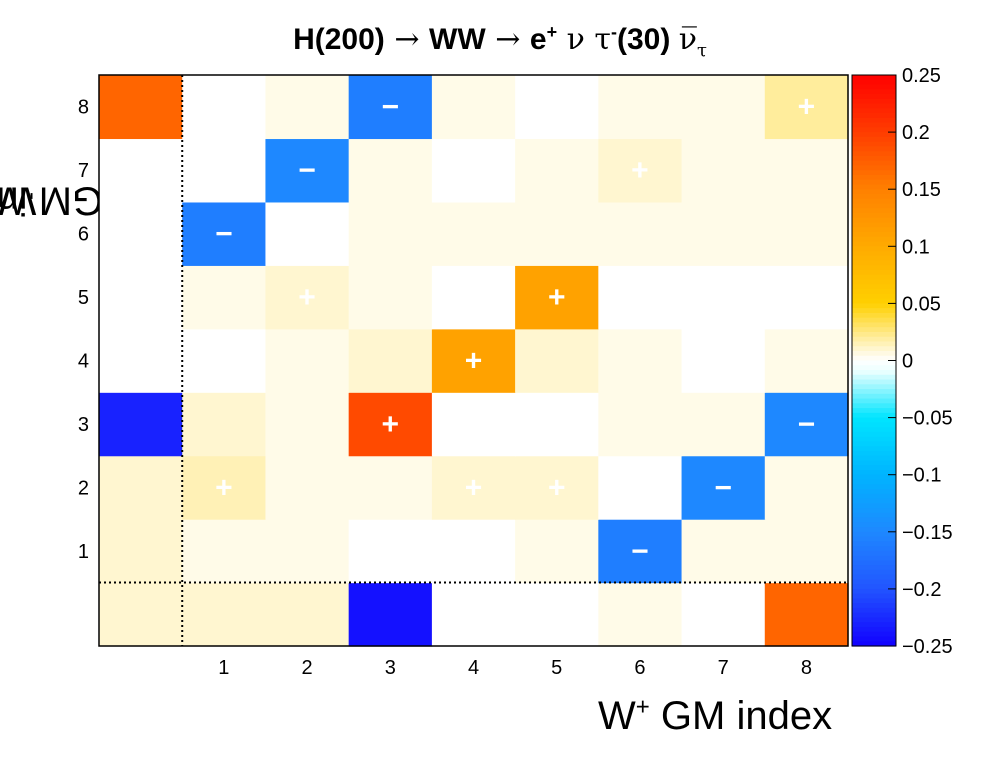  I want to click on x-tick-label: 8, so click(806, 668).